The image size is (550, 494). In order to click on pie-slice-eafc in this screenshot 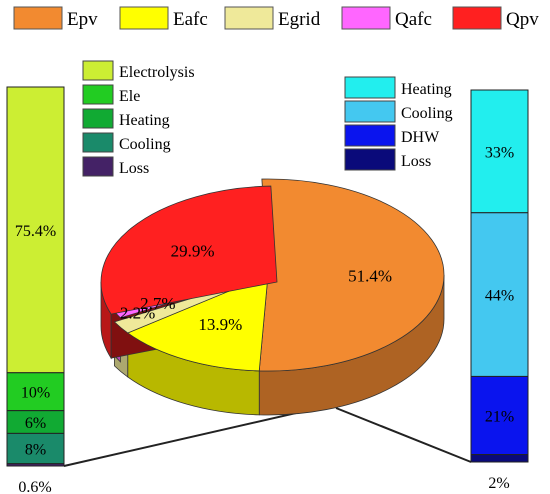, I will do `click(197, 323)`.